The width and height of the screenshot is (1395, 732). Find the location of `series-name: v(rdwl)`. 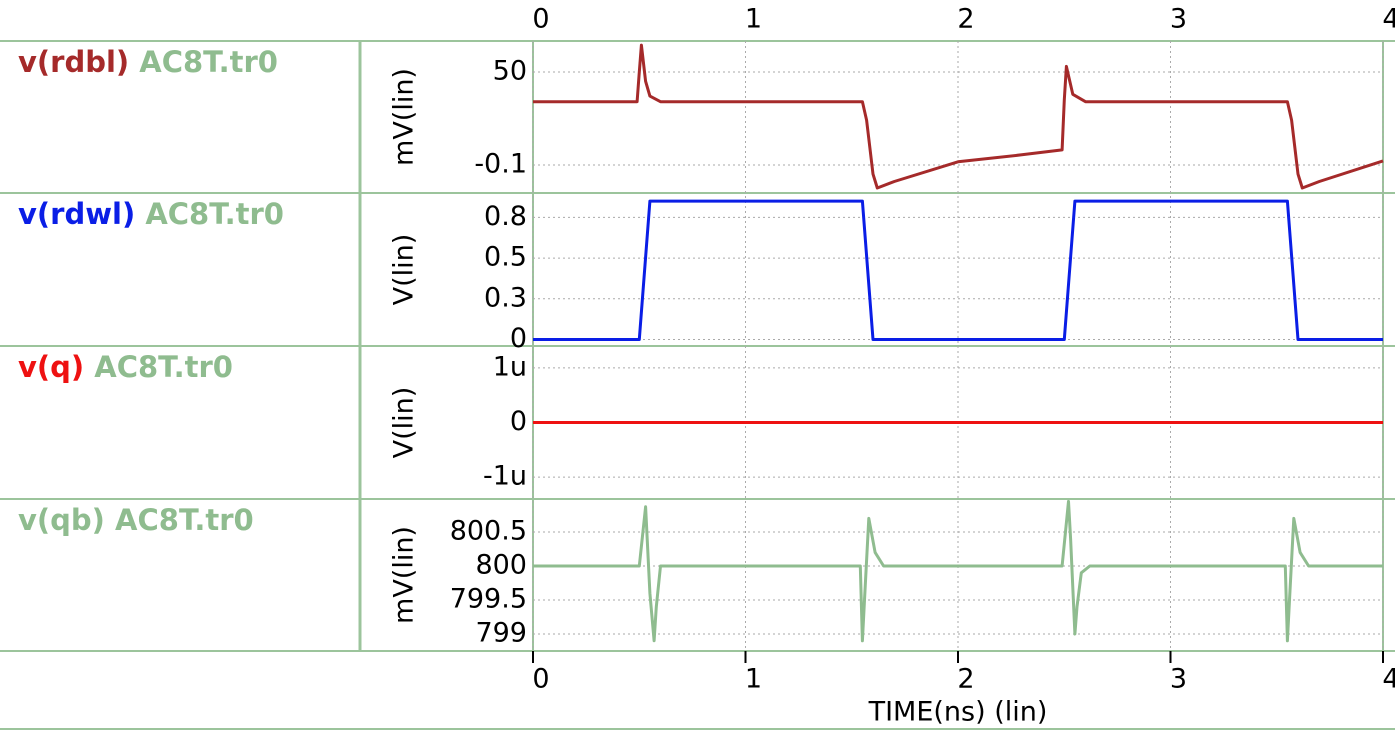

series-name: v(rdwl) is located at coordinates (76, 214).